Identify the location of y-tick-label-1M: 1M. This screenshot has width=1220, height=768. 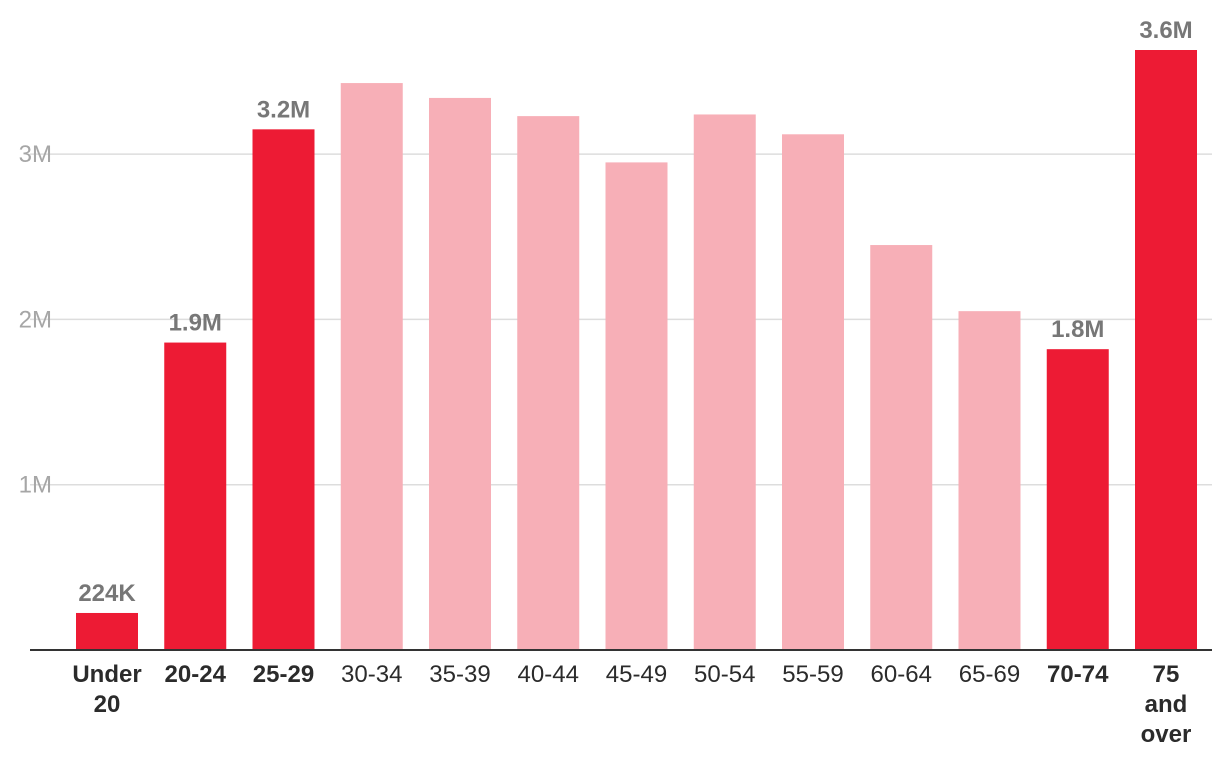
(35, 485).